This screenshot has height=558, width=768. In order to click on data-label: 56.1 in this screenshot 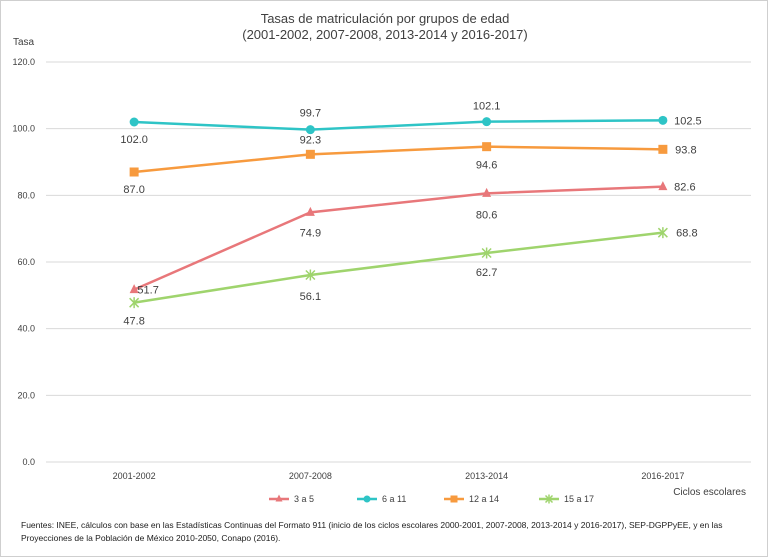, I will do `click(310, 297)`.